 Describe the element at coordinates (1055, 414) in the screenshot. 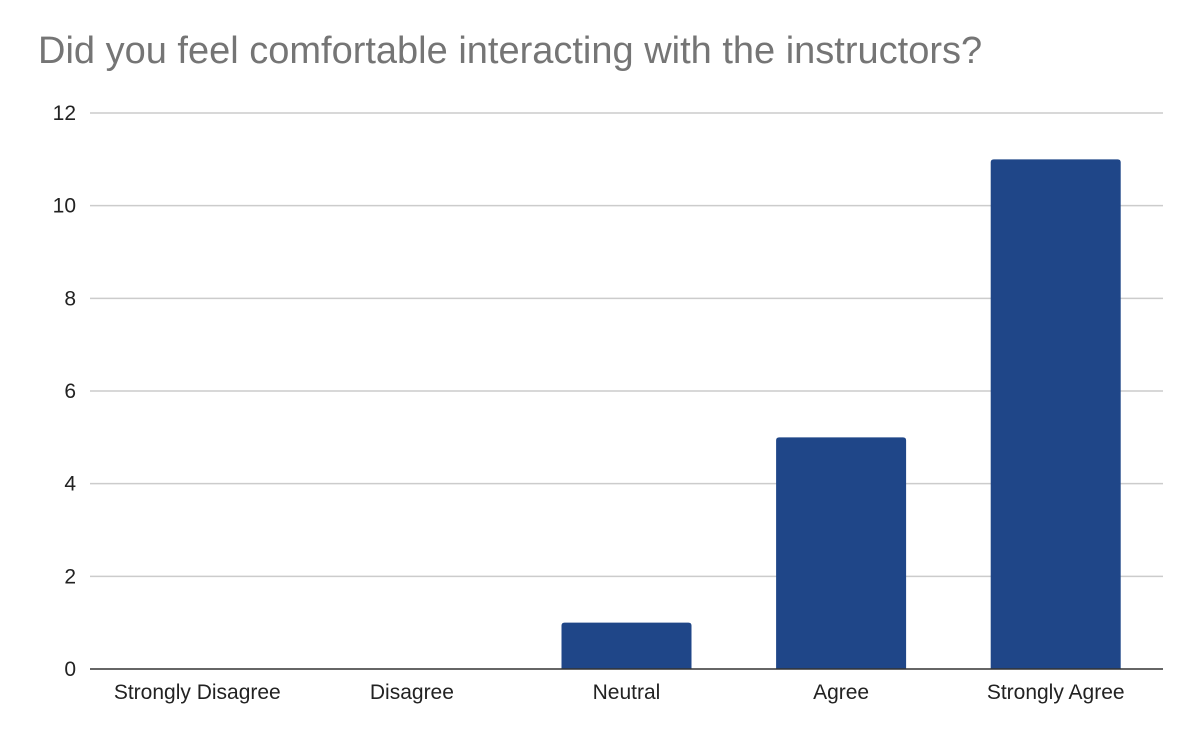

I see `bar-strongly-agree` at that location.